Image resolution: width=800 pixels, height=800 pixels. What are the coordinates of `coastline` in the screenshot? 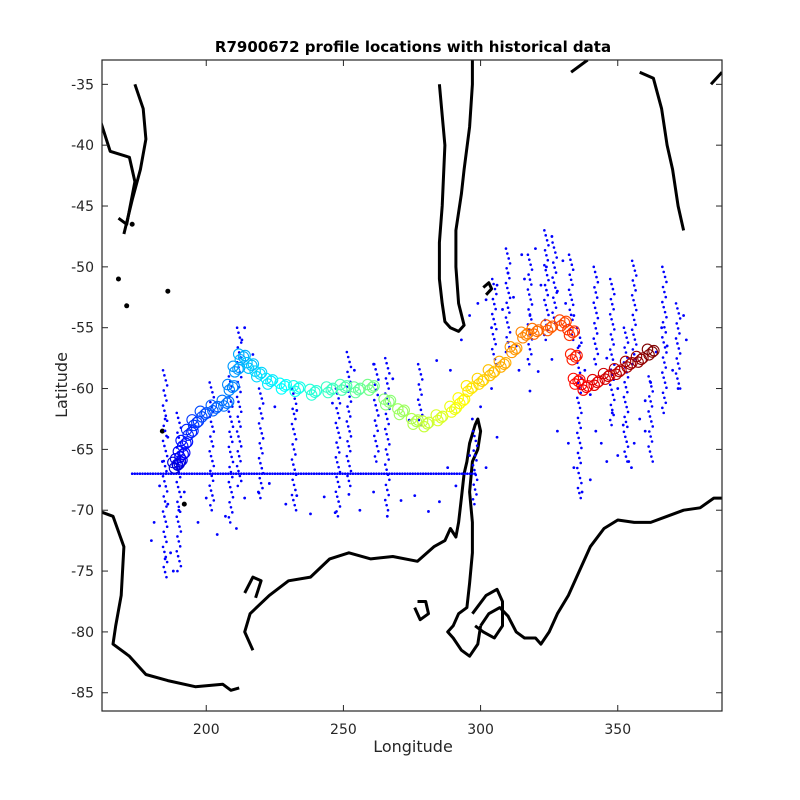 It's located at (662, 150).